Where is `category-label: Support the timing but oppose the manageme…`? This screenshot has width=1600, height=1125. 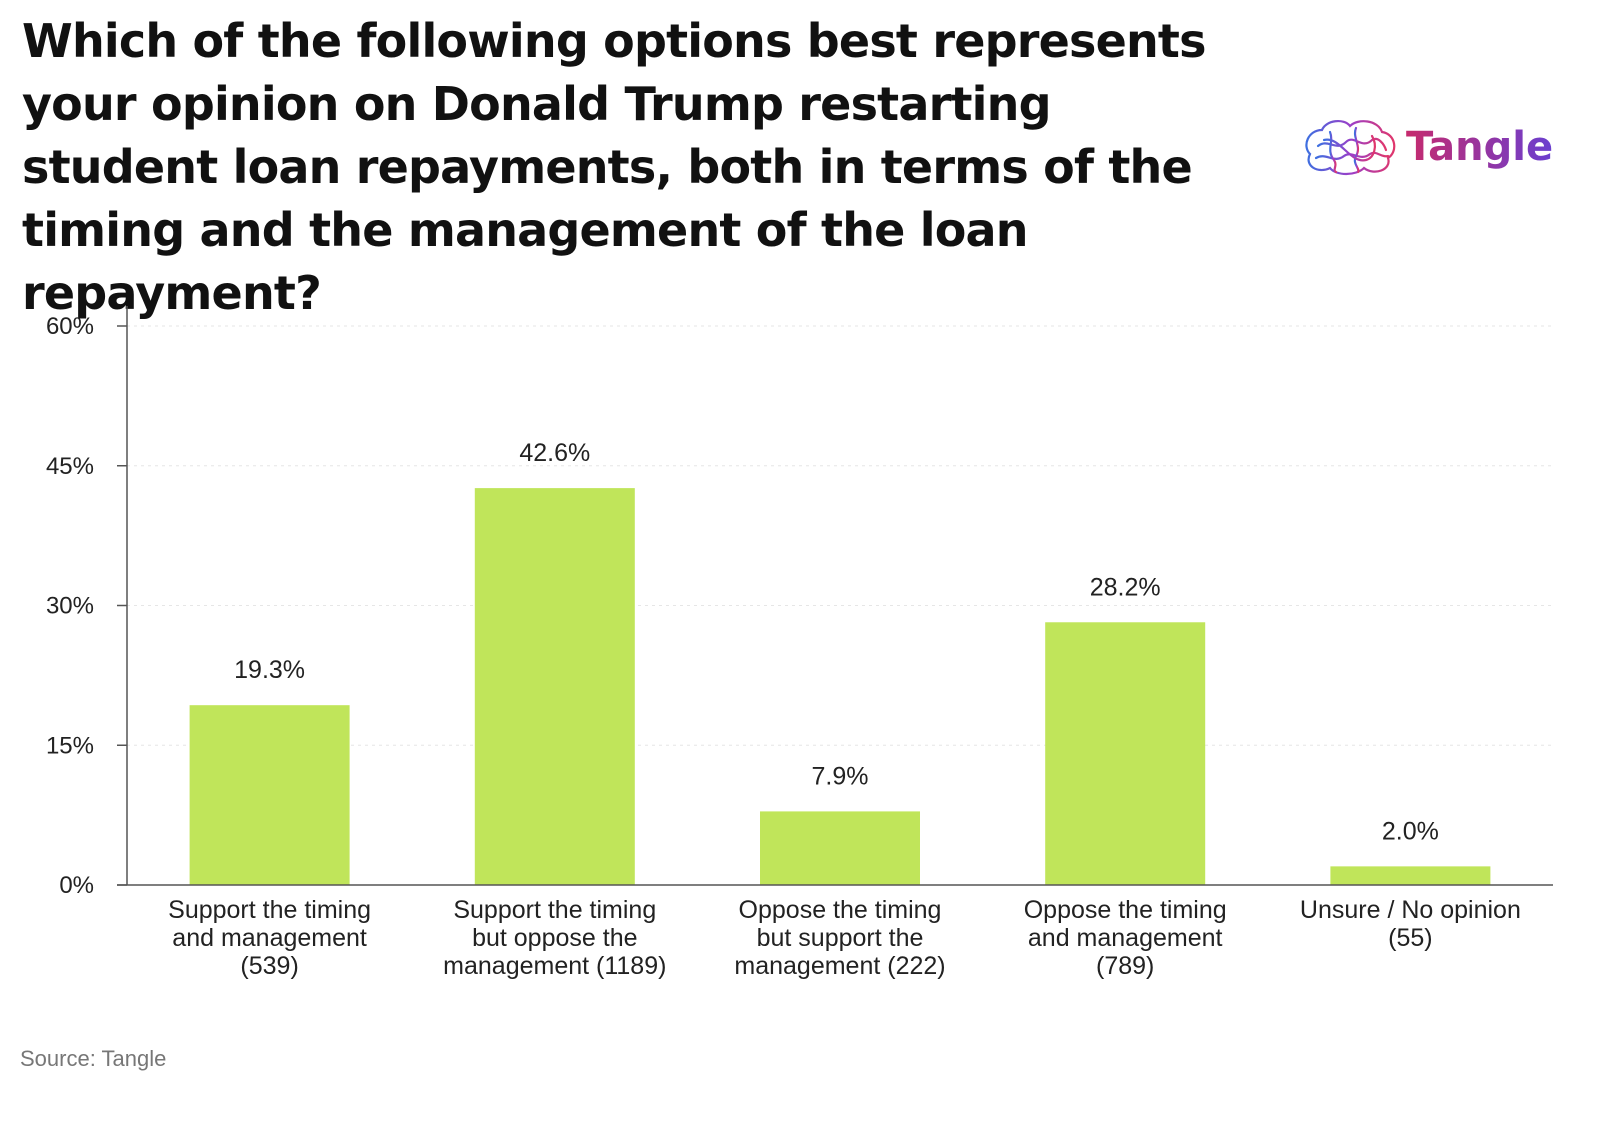 category-label: Support the timing but oppose the manageme… is located at coordinates (554, 938).